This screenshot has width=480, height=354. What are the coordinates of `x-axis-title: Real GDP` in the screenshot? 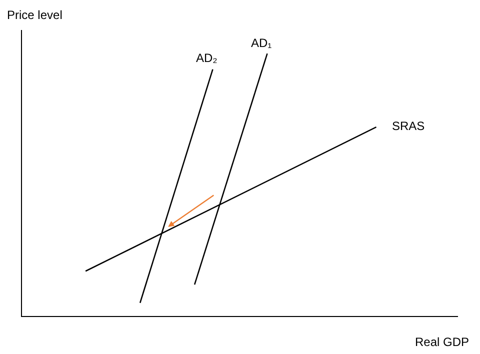 It's located at (442, 342).